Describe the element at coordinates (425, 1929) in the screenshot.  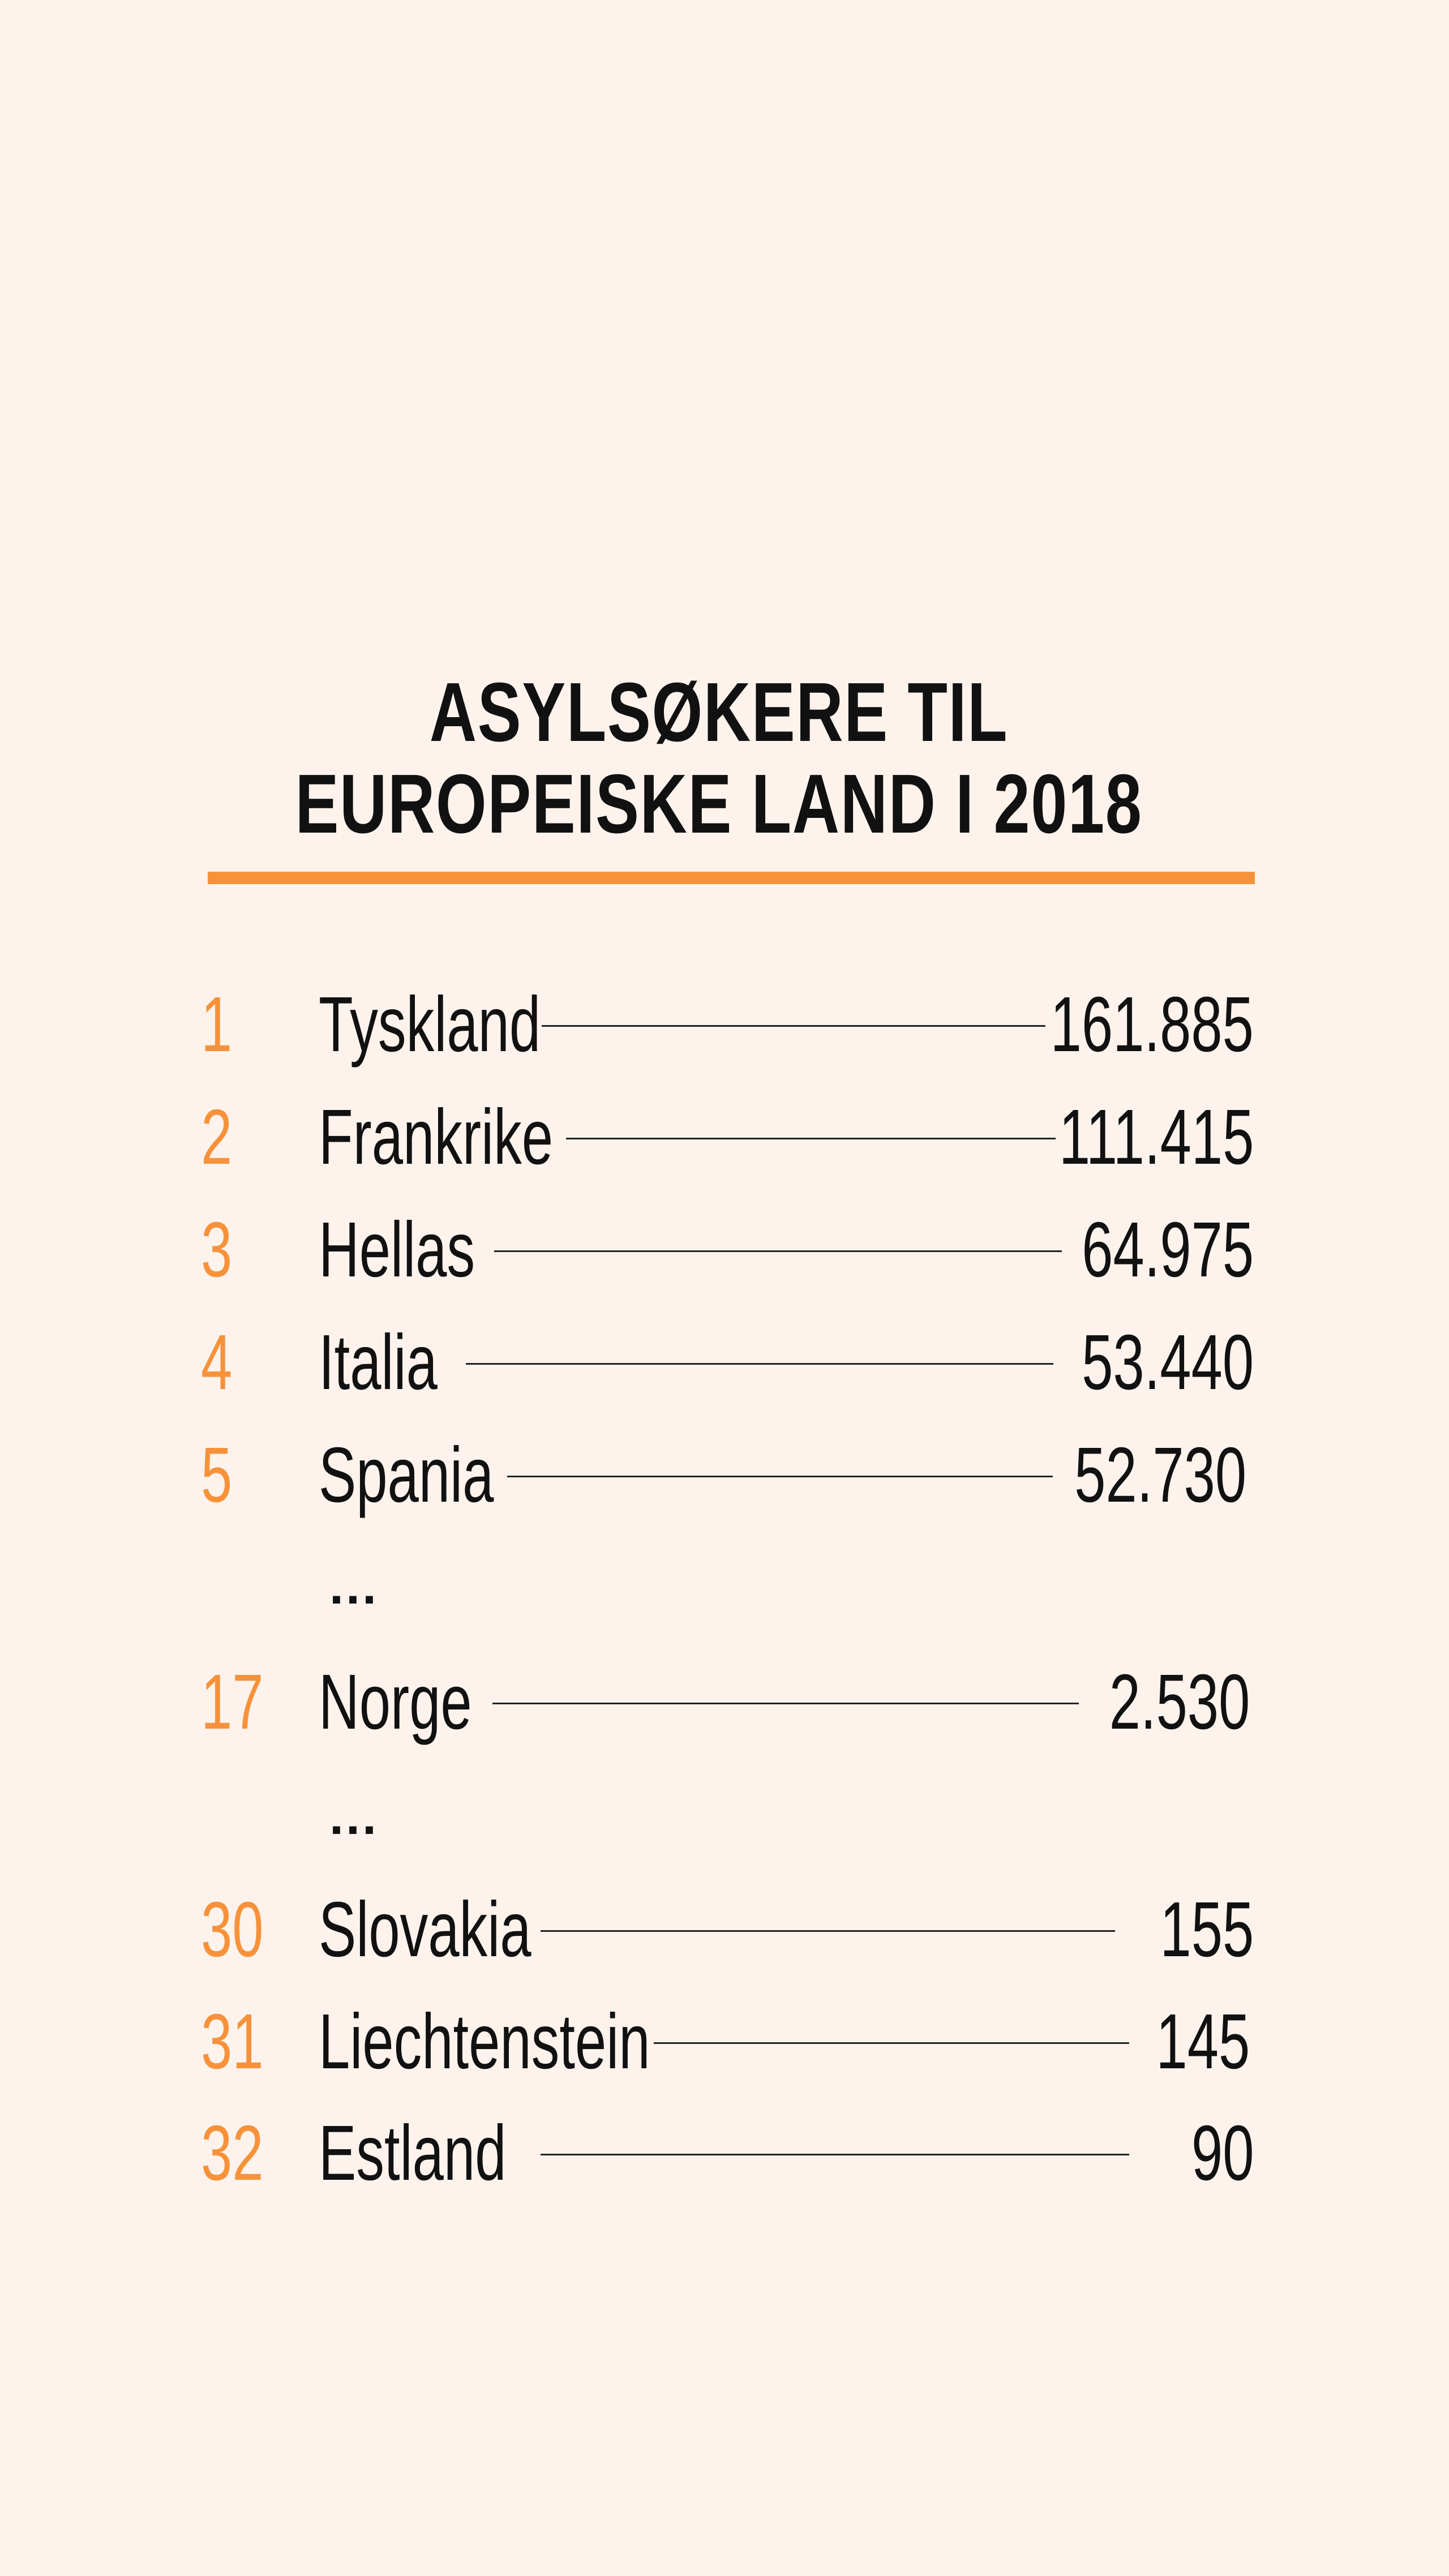
I see `country-label: Slovakia` at that location.